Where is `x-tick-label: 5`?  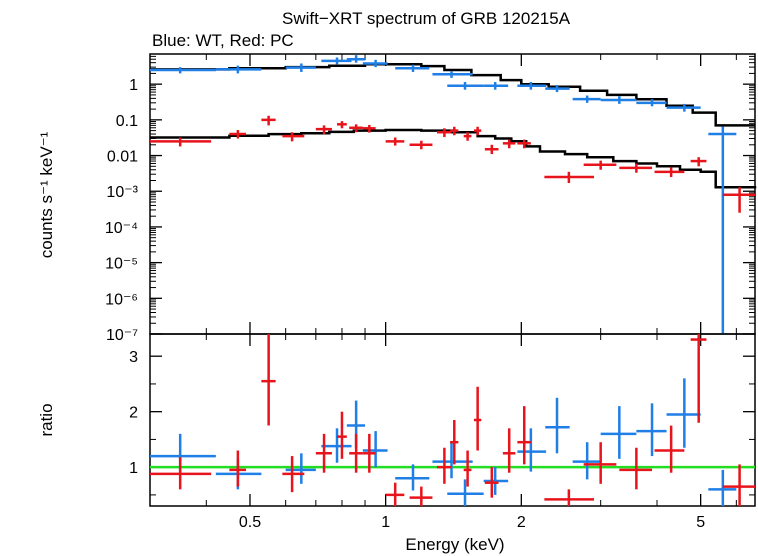 x-tick-label: 5 is located at coordinates (700, 522).